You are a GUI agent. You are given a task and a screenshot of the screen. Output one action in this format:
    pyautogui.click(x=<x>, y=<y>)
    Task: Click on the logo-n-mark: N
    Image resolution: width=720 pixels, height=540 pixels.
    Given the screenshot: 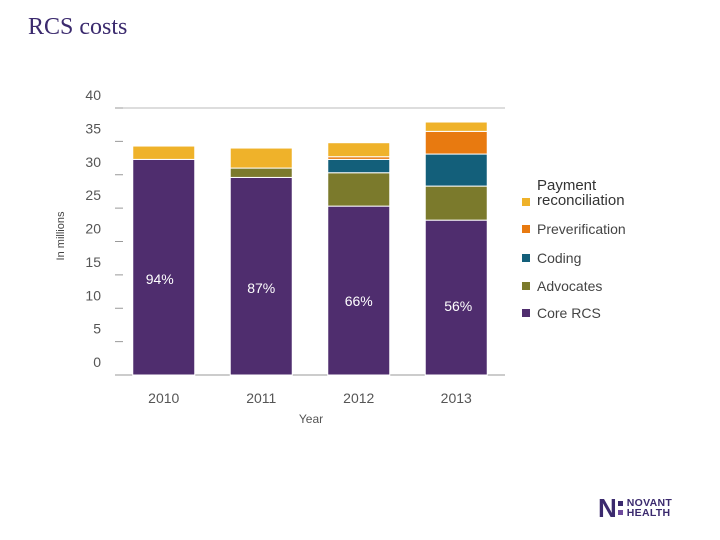 What is the action you would take?
    pyautogui.click(x=607, y=508)
    